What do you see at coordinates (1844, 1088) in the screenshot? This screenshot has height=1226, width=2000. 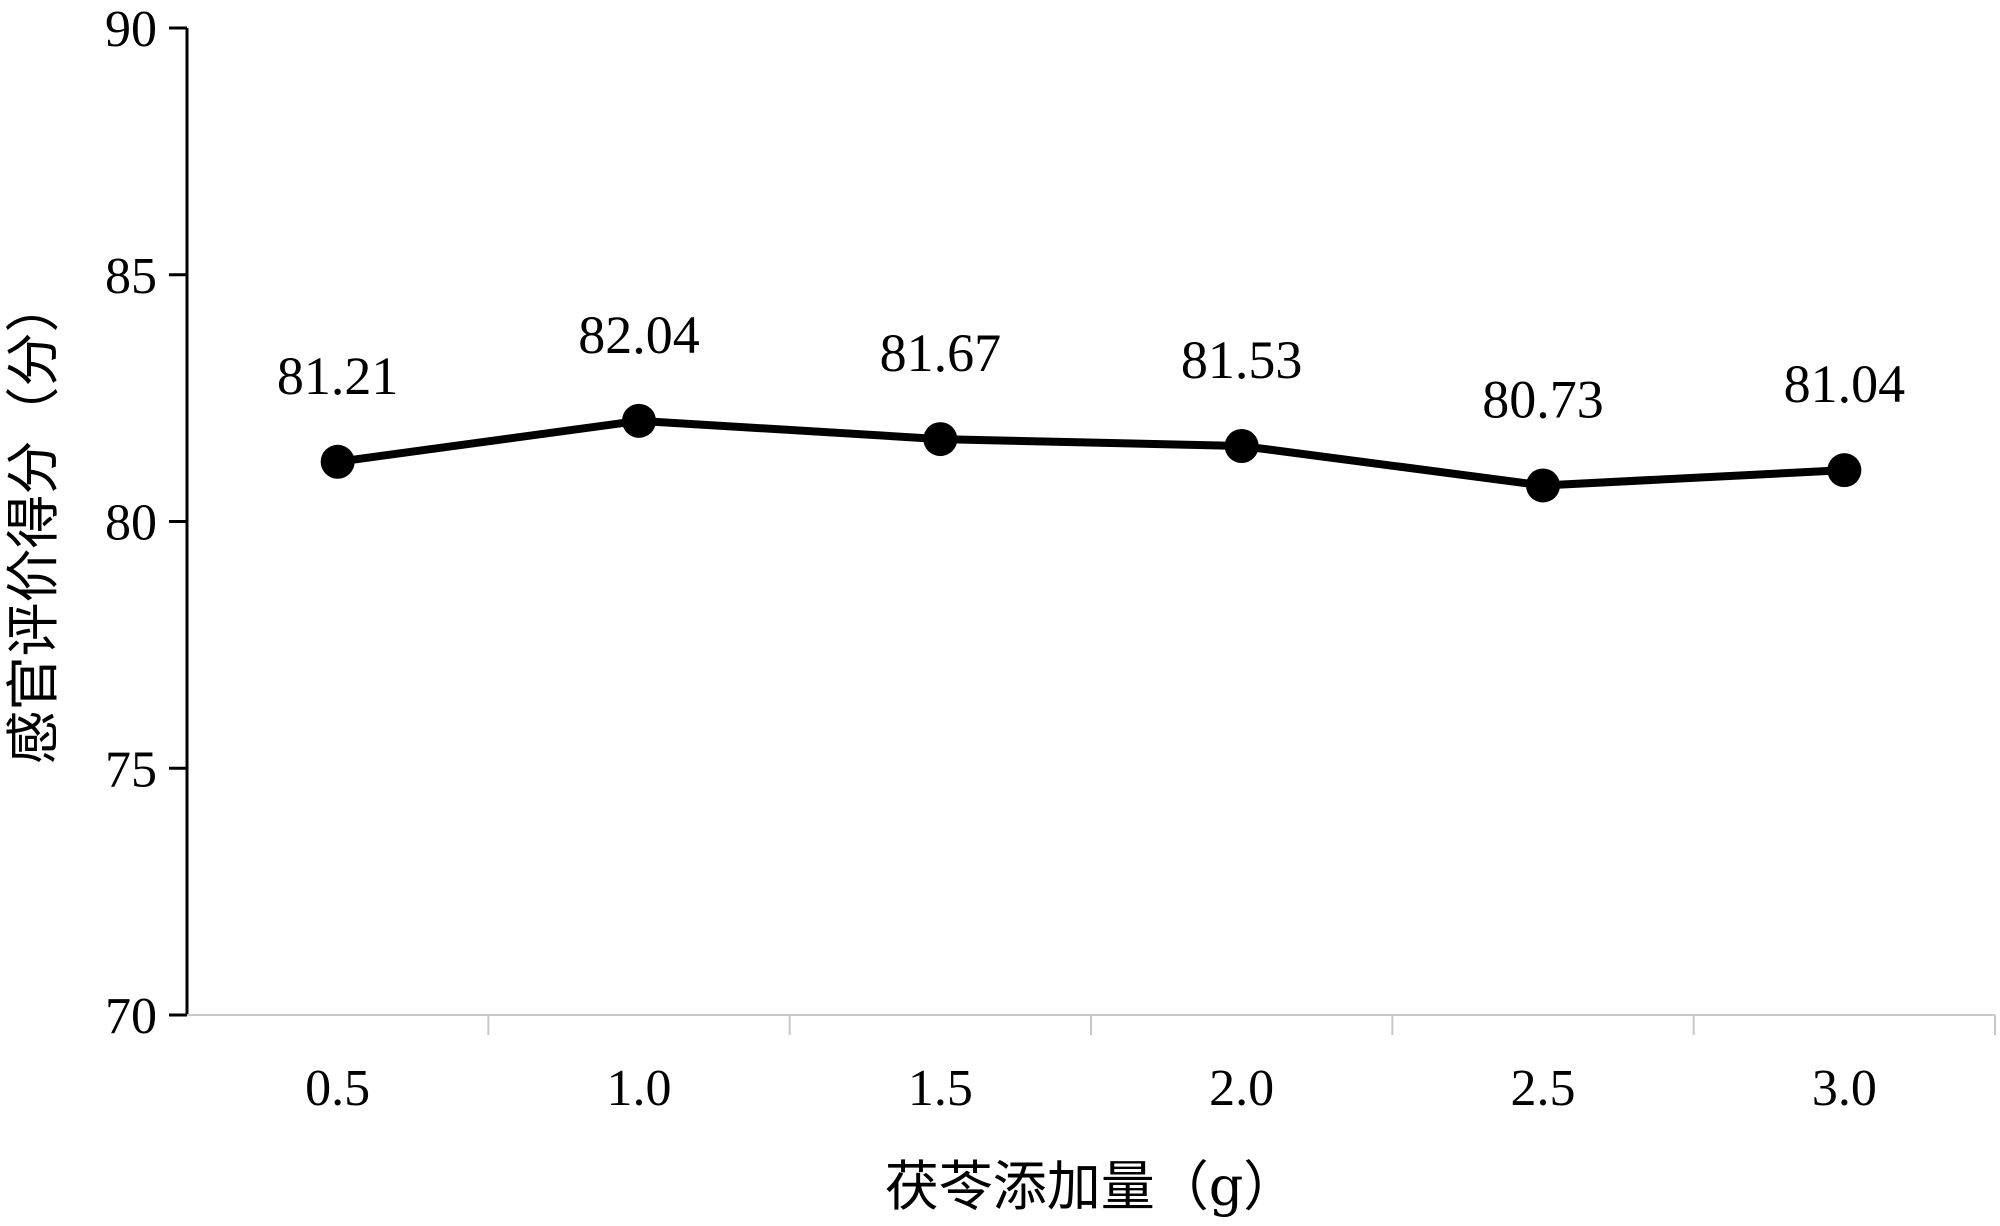 I see `x-tick-label: 3.0` at bounding box center [1844, 1088].